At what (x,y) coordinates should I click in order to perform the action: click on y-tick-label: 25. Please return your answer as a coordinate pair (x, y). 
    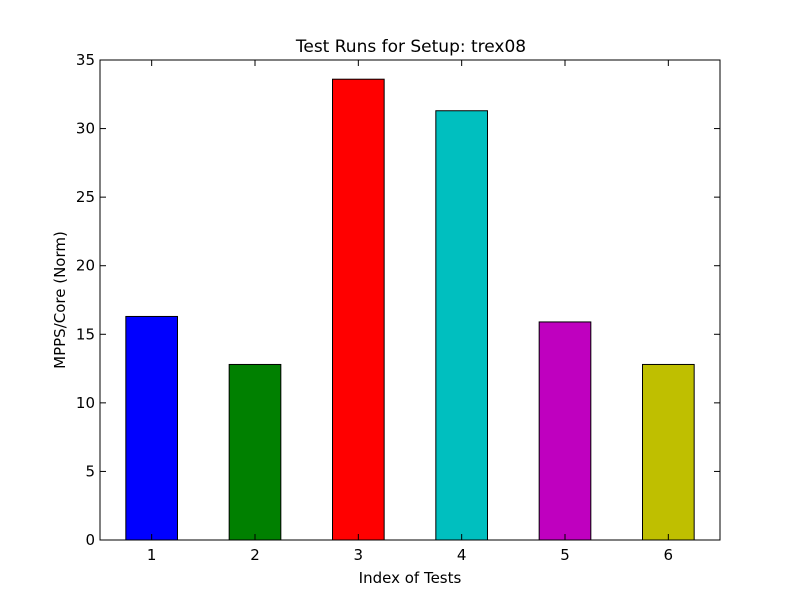
    Looking at the image, I should click on (85, 197).